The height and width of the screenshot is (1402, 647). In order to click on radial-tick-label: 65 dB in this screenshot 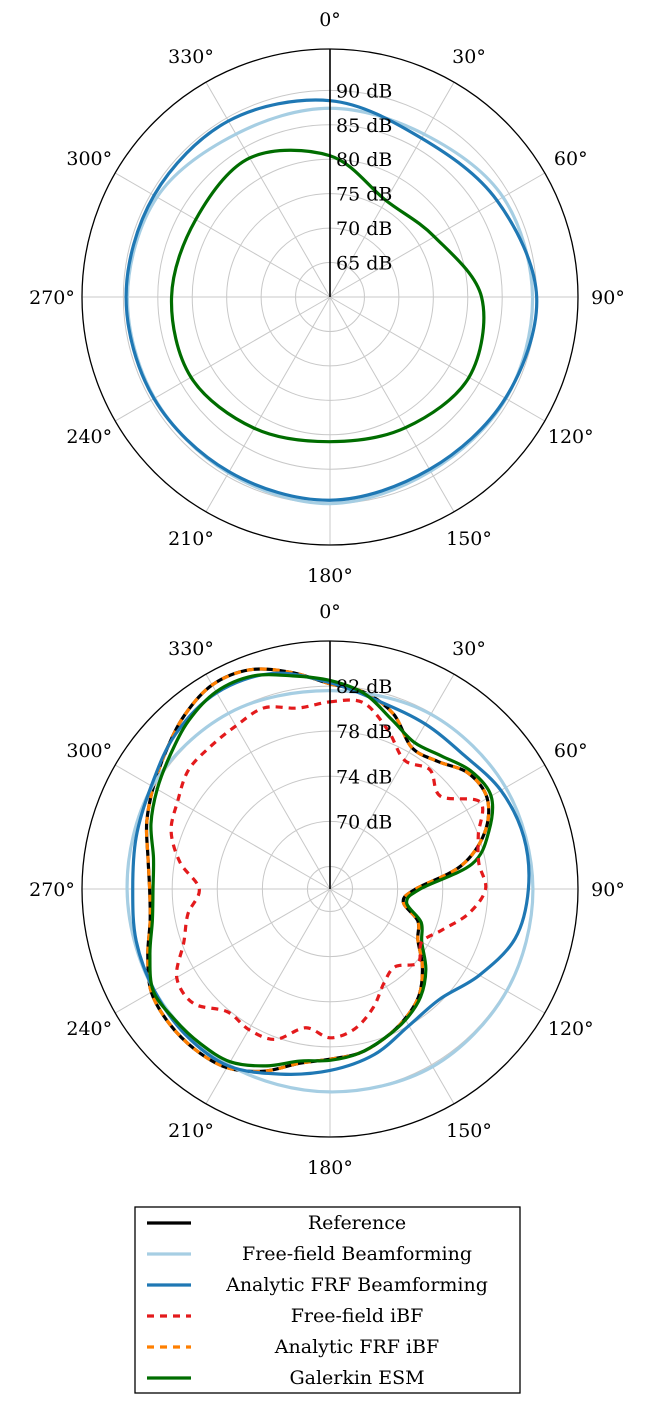, I will do `click(364, 264)`.